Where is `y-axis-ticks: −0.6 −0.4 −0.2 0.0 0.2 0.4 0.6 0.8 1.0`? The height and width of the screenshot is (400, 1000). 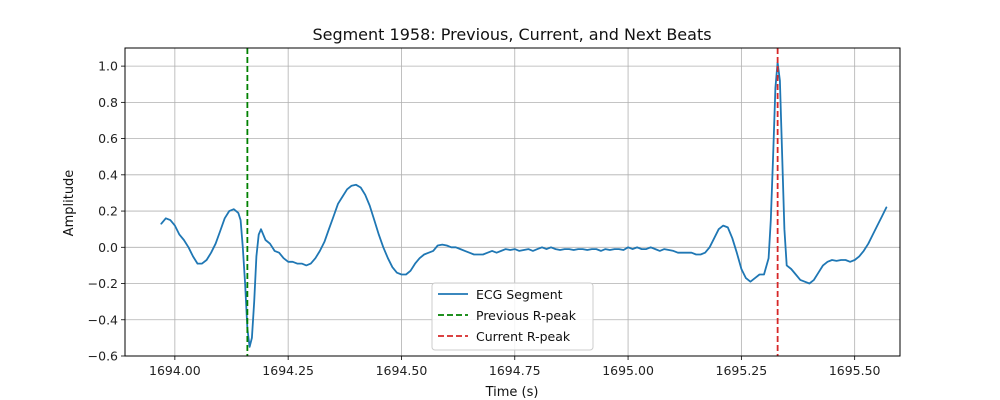 y-axis-ticks: −0.6 −0.4 −0.2 0.0 0.2 0.4 0.6 0.8 1.0 is located at coordinates (106, 211).